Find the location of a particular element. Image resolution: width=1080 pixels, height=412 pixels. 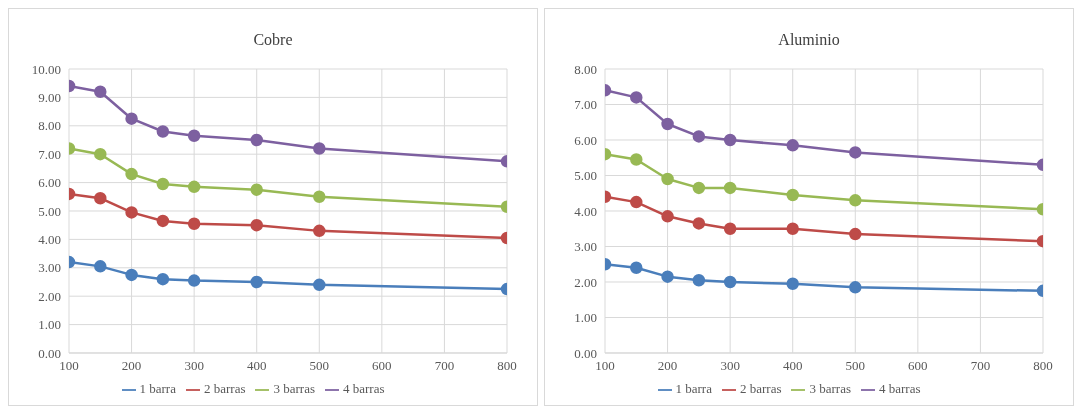

chart-title: Cobre is located at coordinates (273, 40).